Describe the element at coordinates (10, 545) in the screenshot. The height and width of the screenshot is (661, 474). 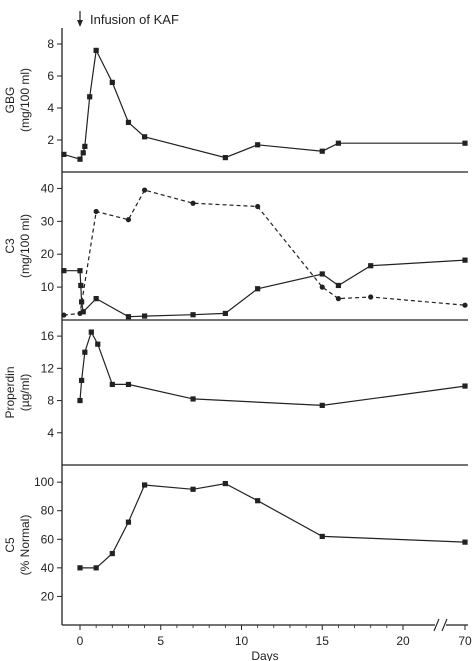
I see `y-axis-label-line: C5` at that location.